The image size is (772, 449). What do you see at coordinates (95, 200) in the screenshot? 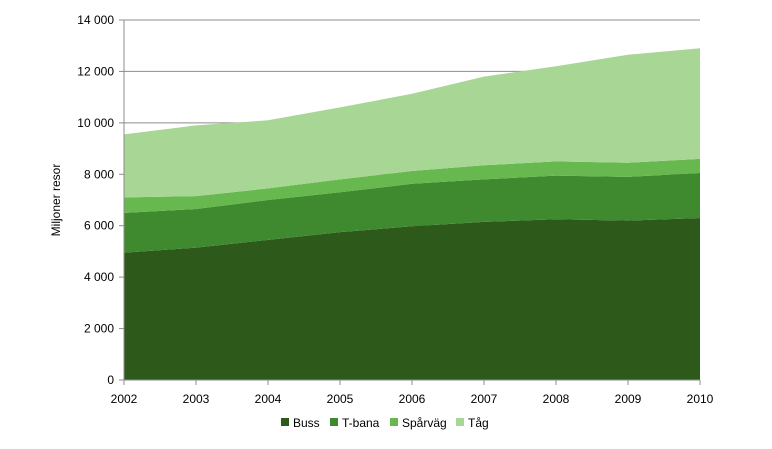
I see `y-tick-labels: 0 2 000 4 000 6 000 8 000 10 000 12 000 14 000` at bounding box center [95, 200].